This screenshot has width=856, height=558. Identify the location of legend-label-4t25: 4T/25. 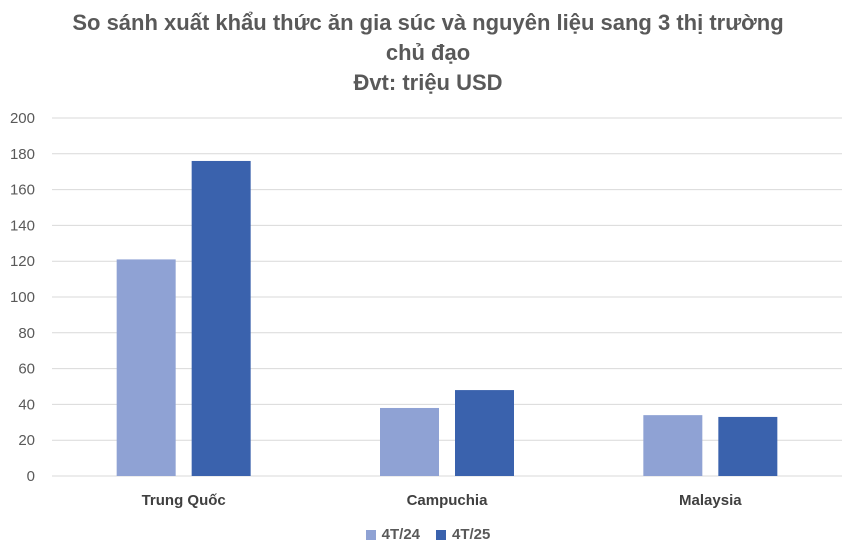
(471, 534).